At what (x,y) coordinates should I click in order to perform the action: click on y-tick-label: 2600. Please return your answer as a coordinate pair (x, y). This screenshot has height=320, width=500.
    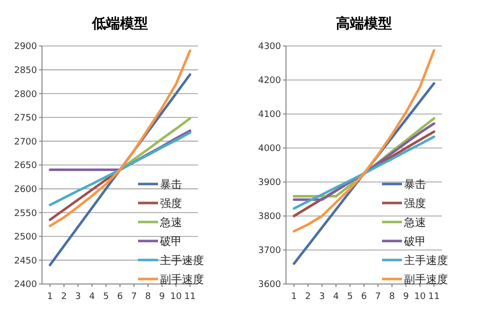
    Looking at the image, I should click on (26, 189).